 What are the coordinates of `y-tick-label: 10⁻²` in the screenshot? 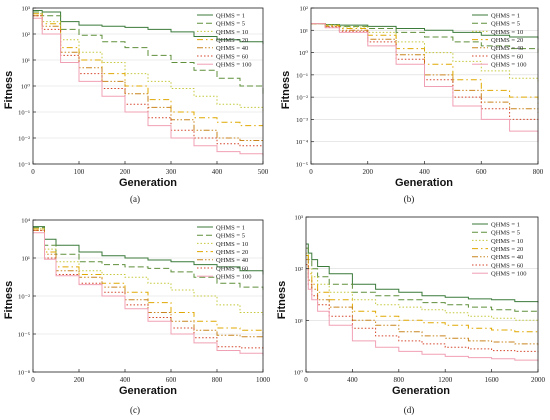 It's located at (24, 297).